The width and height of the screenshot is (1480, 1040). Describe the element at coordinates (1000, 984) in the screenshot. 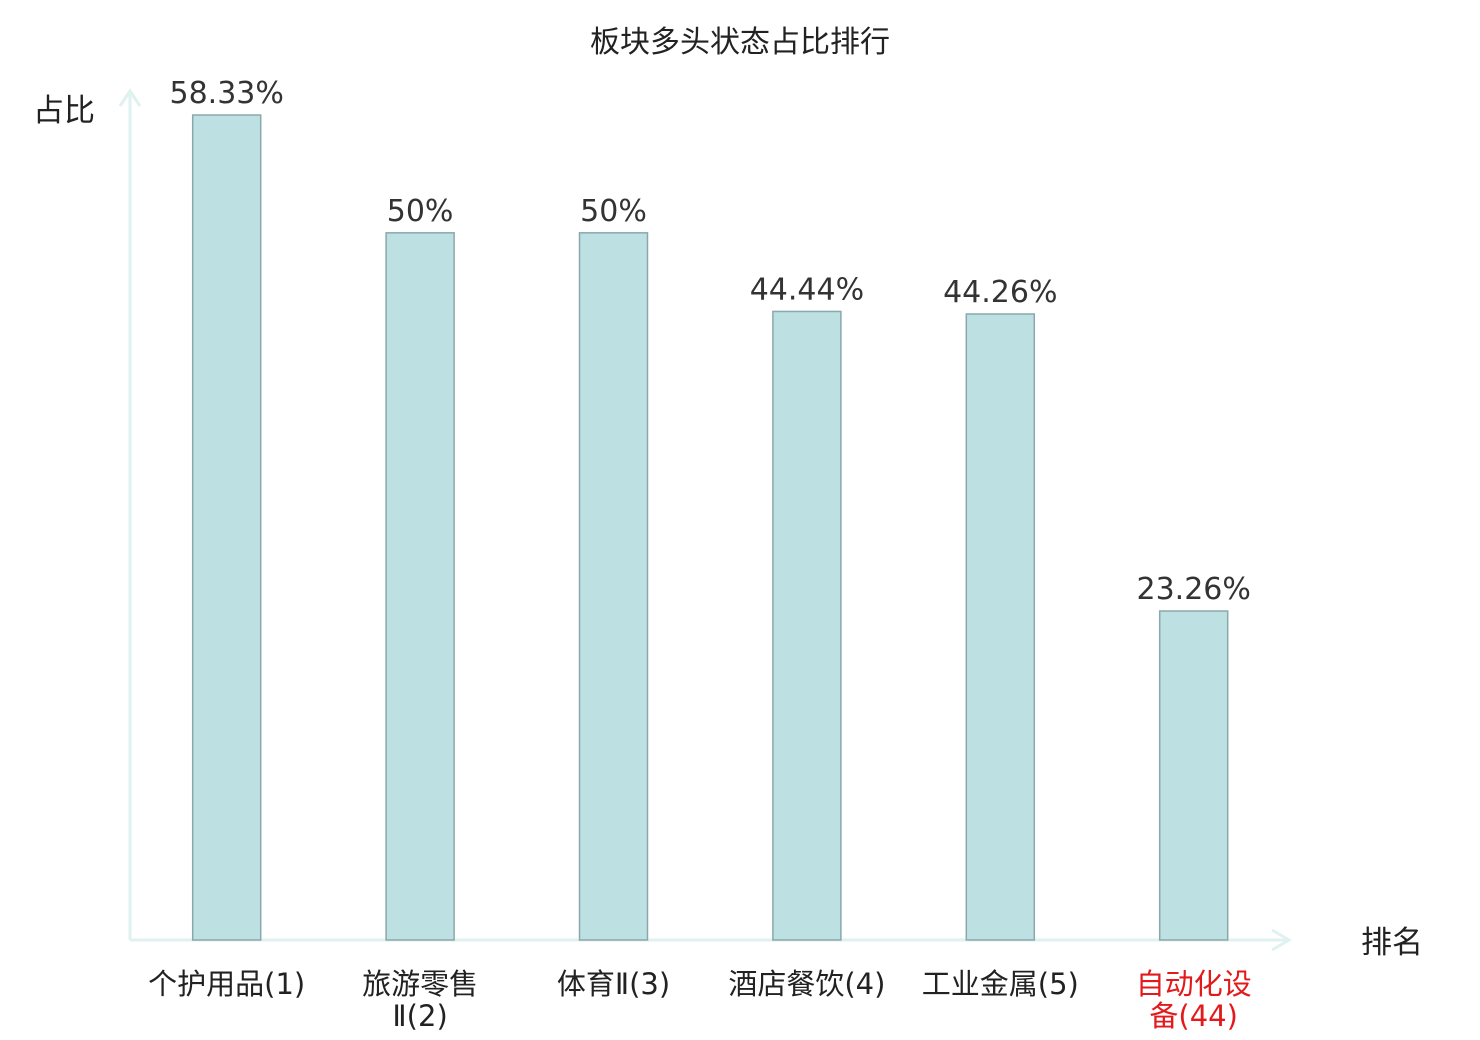

I see `x-tick-label: 工业金属(5)` at that location.